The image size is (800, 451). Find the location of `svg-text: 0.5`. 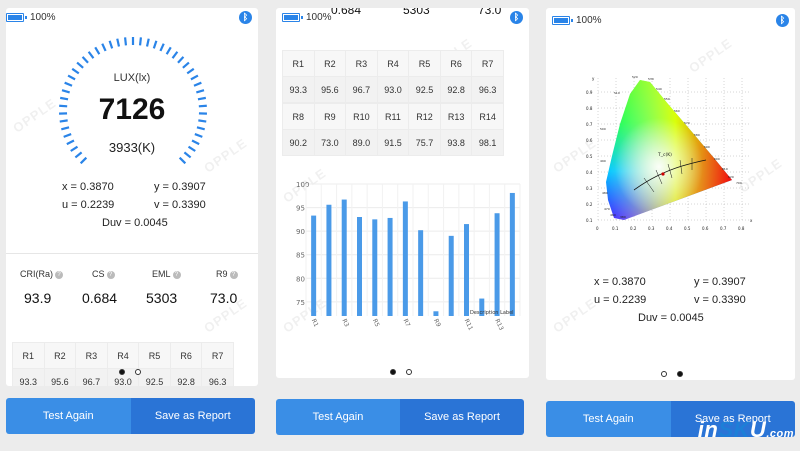

svg-text: 0.5 is located at coordinates (687, 228).